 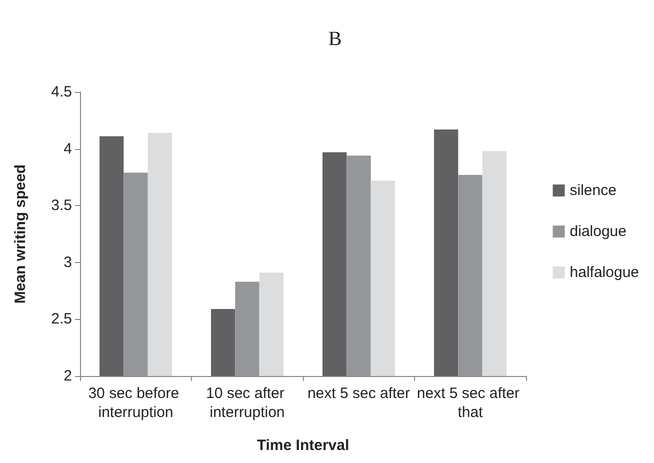 What do you see at coordinates (61, 92) in the screenshot?
I see `y-tick-label: 4.5` at bounding box center [61, 92].